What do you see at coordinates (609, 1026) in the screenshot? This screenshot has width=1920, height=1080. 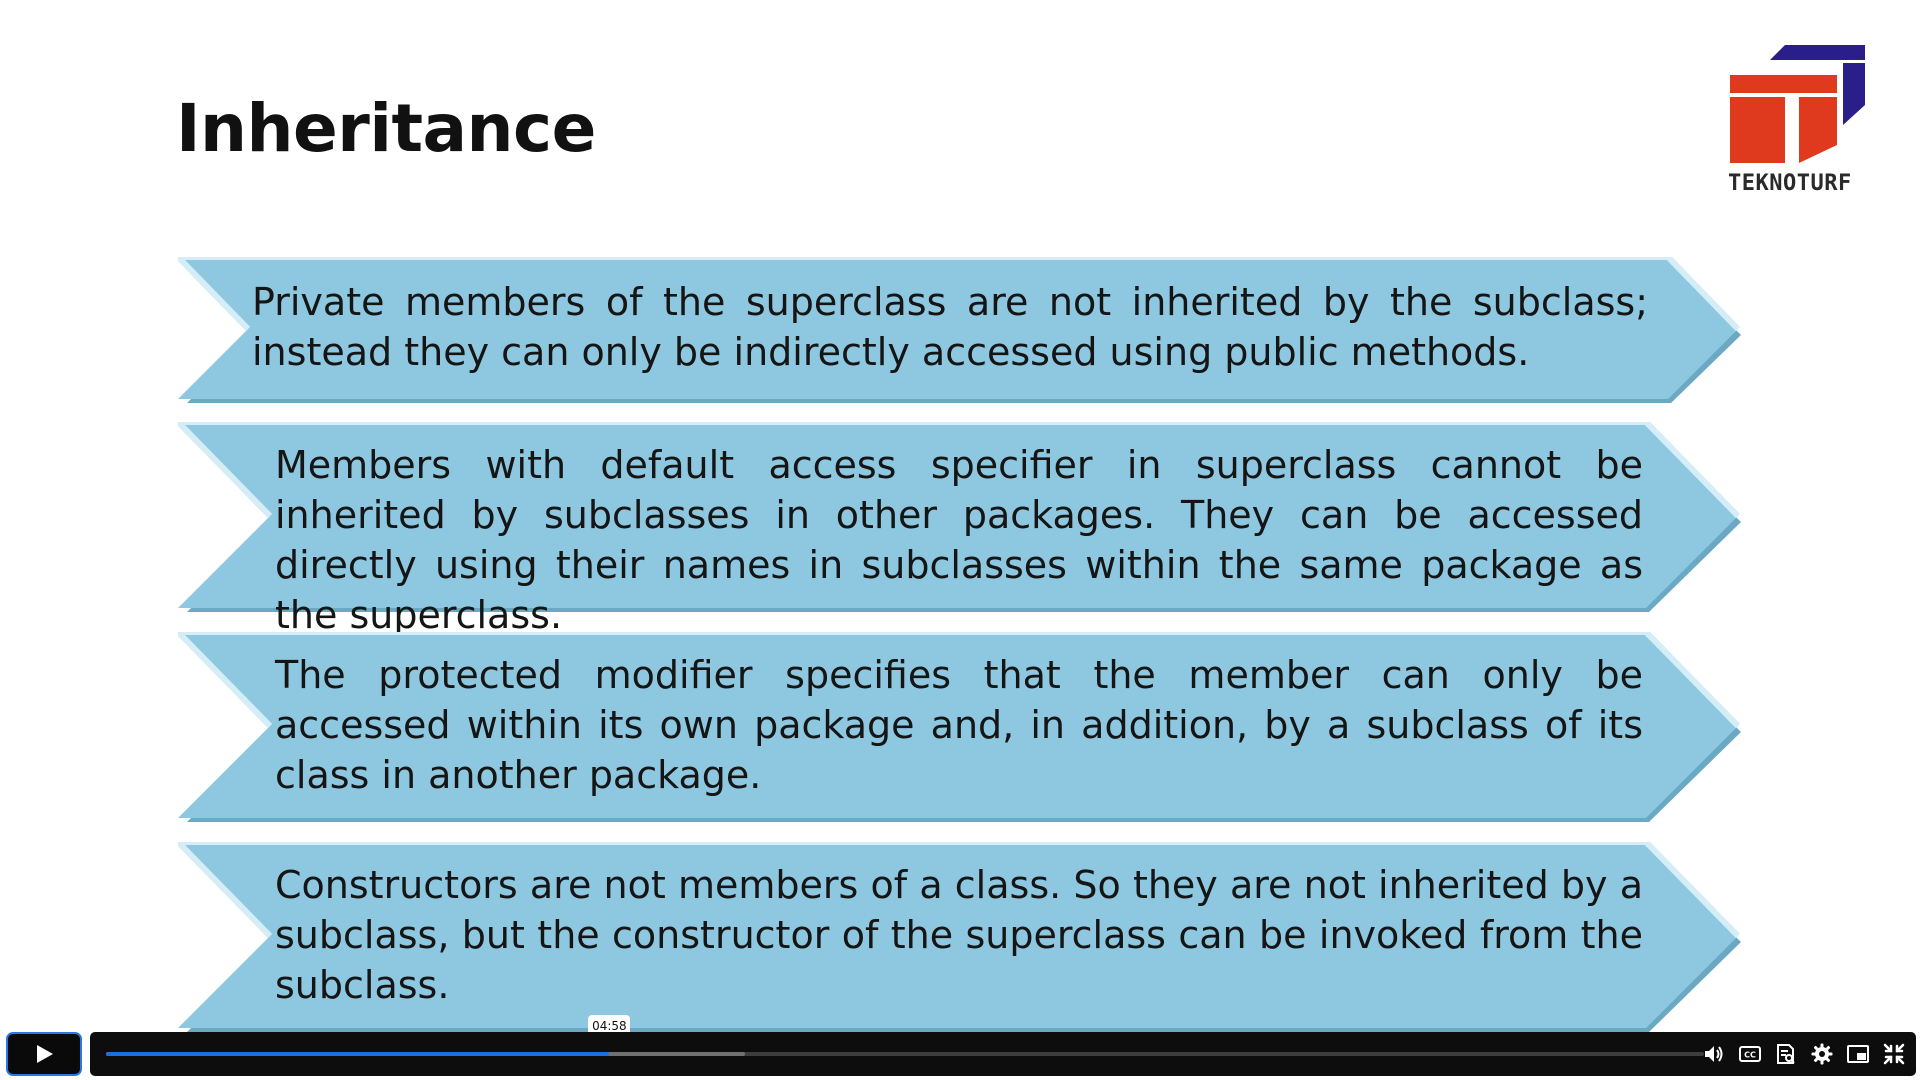 I see `seek-time-tooltip: 04:58` at bounding box center [609, 1026].